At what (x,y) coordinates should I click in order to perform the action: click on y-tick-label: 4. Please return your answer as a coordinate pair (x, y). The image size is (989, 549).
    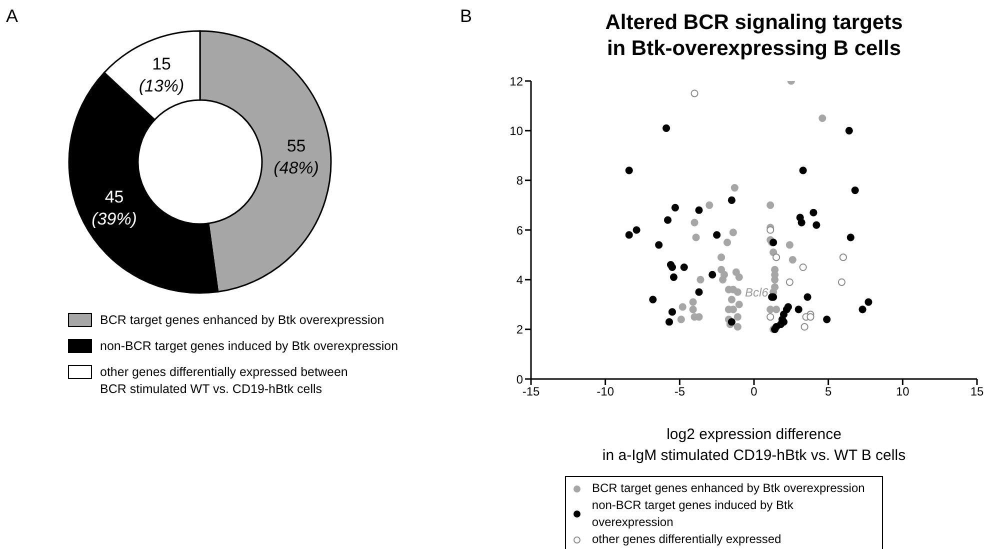
    Looking at the image, I should click on (520, 279).